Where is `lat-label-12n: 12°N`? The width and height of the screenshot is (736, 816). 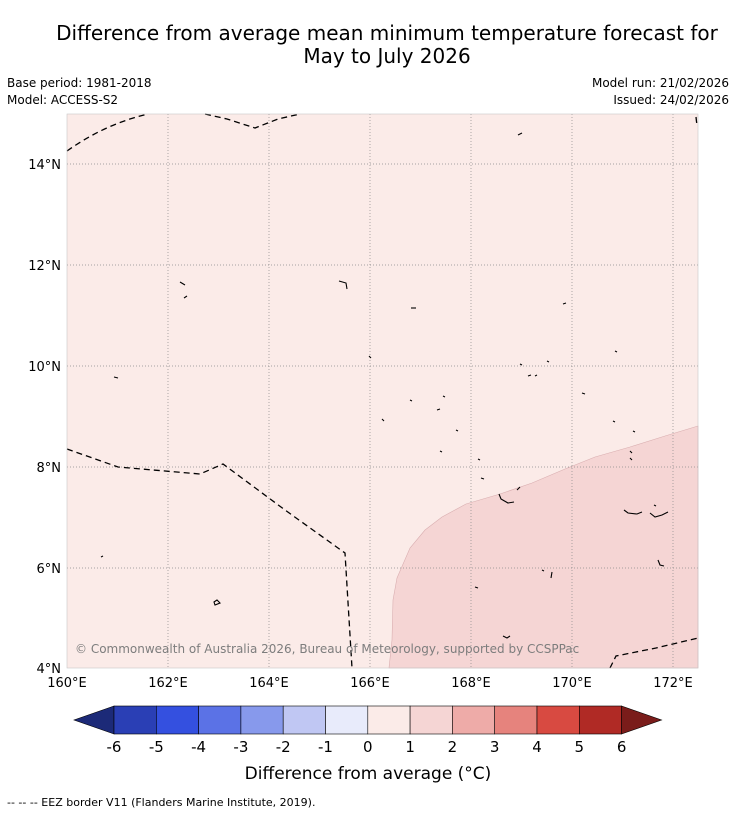 lat-label-12n: 12°N is located at coordinates (44, 266).